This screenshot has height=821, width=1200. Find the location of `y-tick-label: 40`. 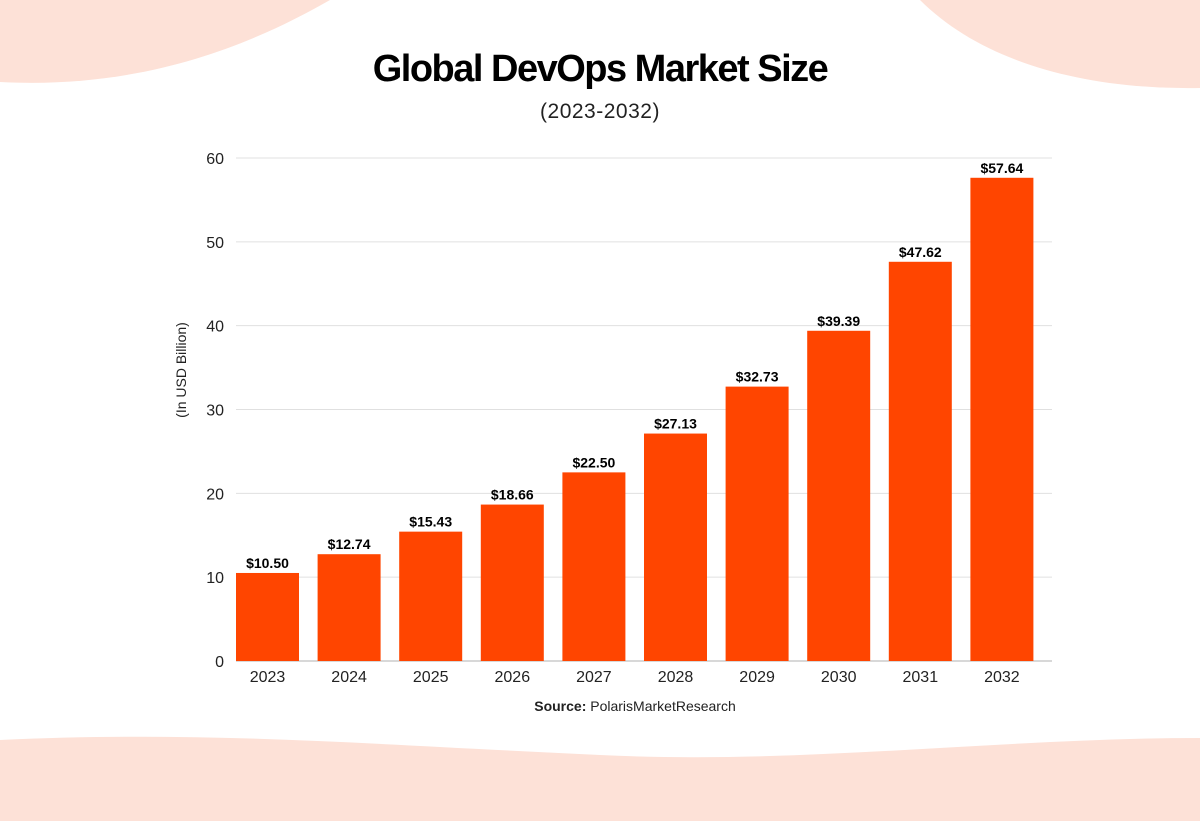

y-tick-label: 40 is located at coordinates (215, 327).